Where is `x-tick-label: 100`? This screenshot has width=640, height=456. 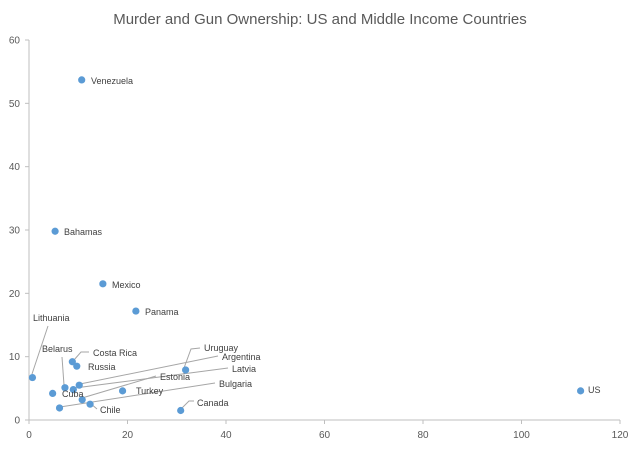 x-tick-label: 100 is located at coordinates (521, 435).